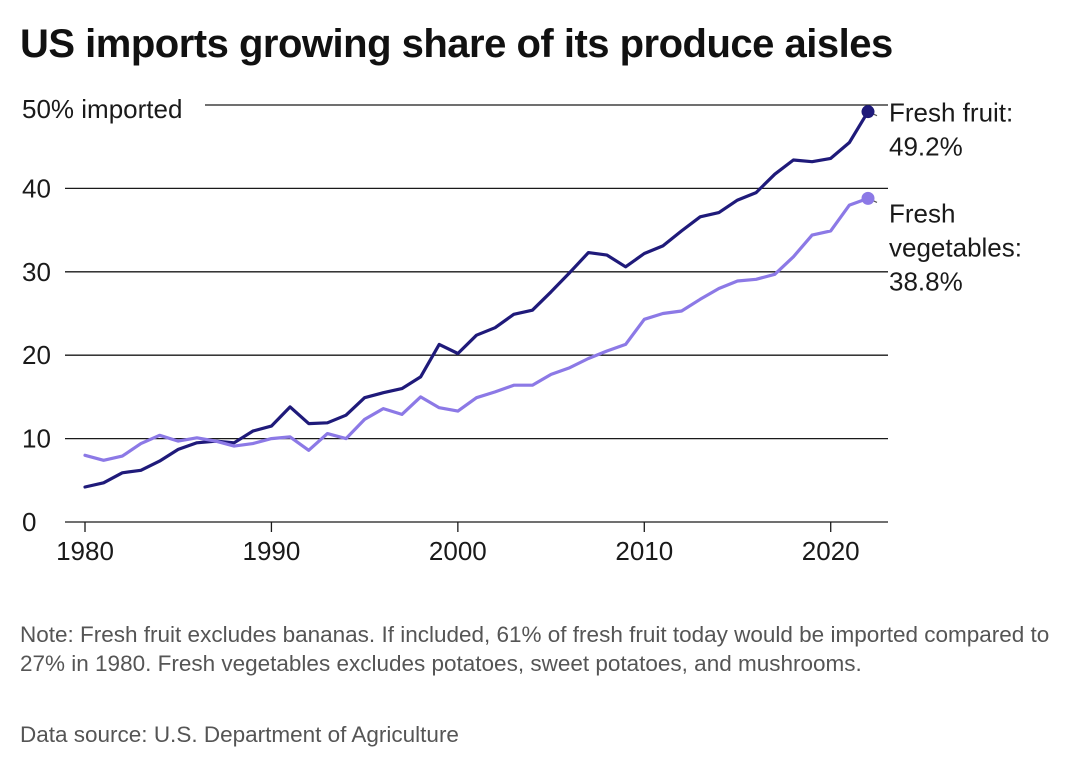  I want to click on y-tick-label-0: 0, so click(29, 522).